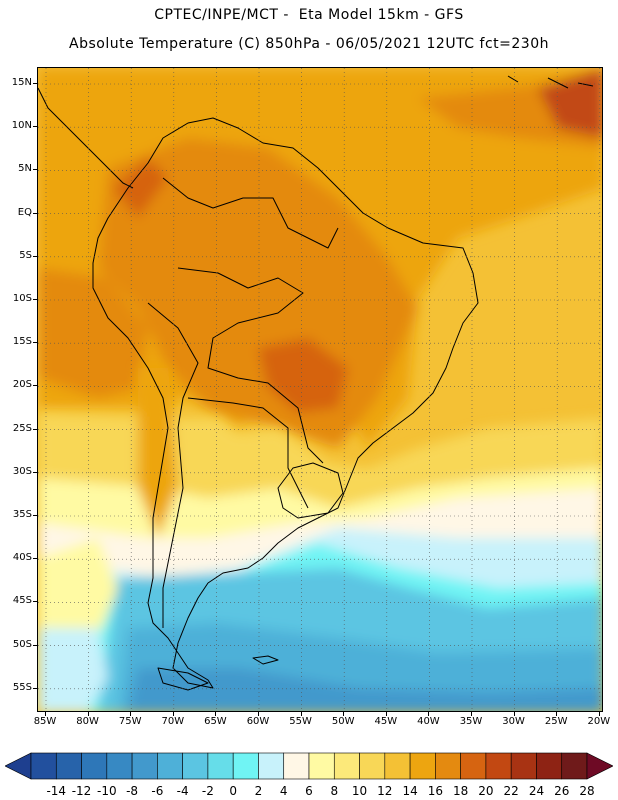  I want to click on colorbar-label: 12, so click(385, 791).